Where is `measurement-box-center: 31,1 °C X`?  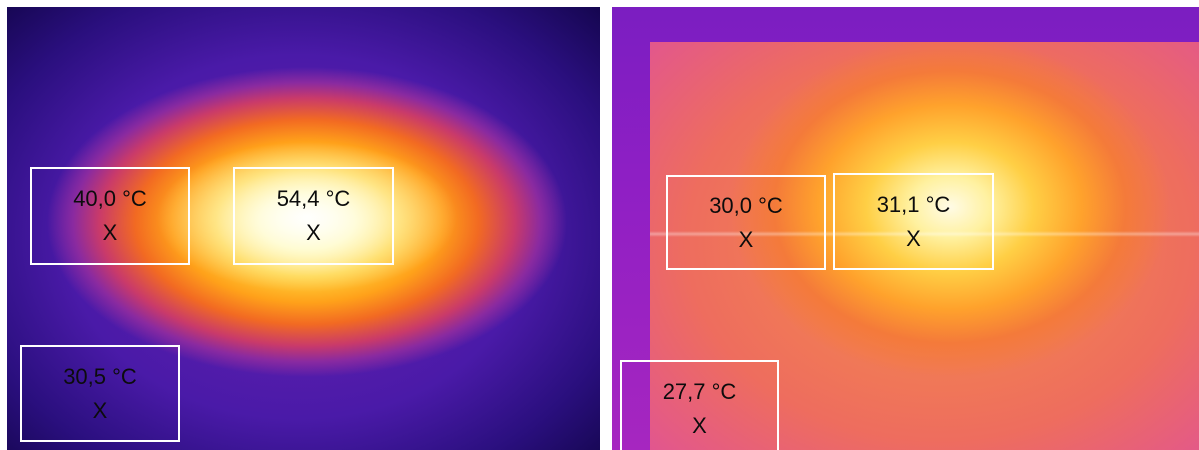 measurement-box-center: 31,1 °C X is located at coordinates (913, 221).